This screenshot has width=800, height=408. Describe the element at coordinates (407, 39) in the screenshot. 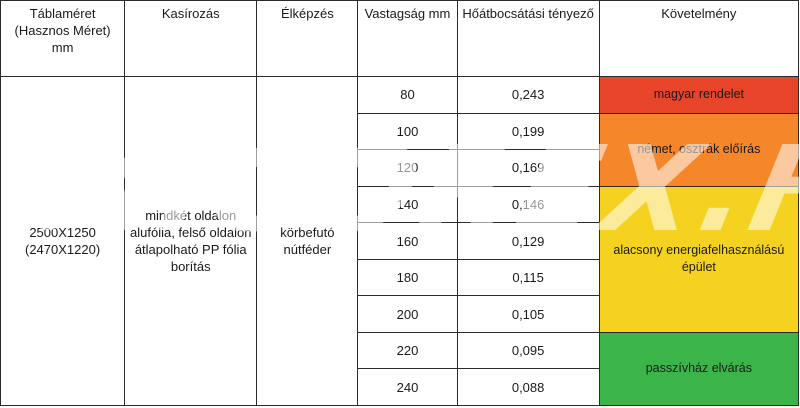

I see `header-thickness: Vastagság mm` at that location.